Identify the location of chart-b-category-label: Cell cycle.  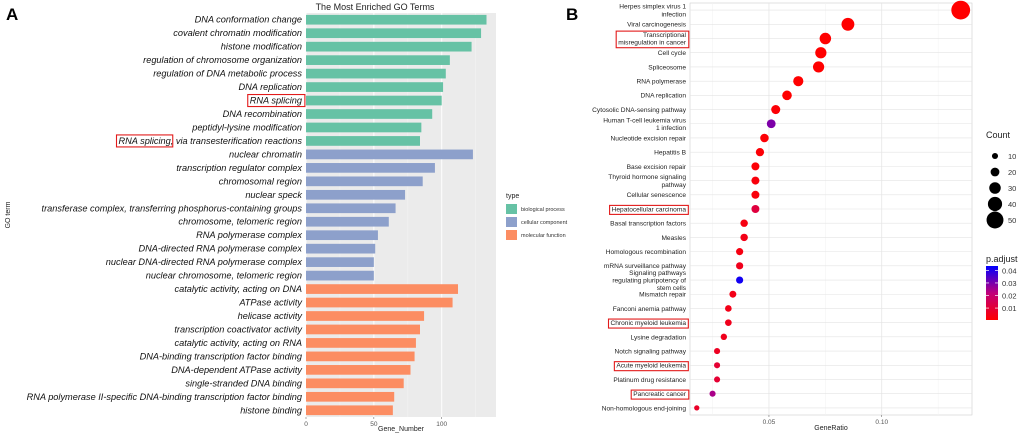
(672, 53).